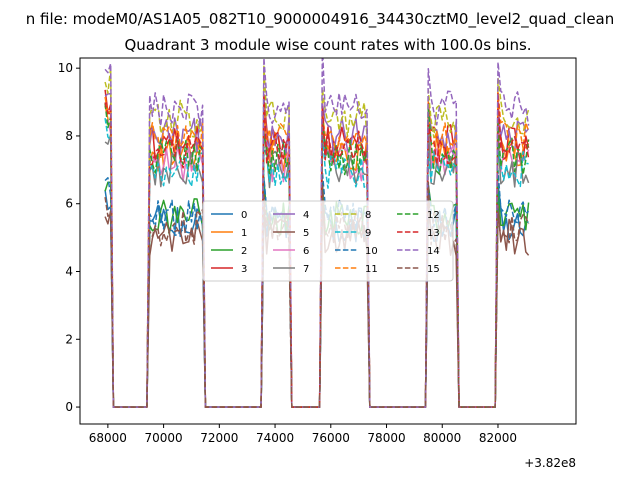 This screenshot has height=480, width=640. Describe the element at coordinates (386, 438) in the screenshot. I see `x-tick-label: 78000` at that location.